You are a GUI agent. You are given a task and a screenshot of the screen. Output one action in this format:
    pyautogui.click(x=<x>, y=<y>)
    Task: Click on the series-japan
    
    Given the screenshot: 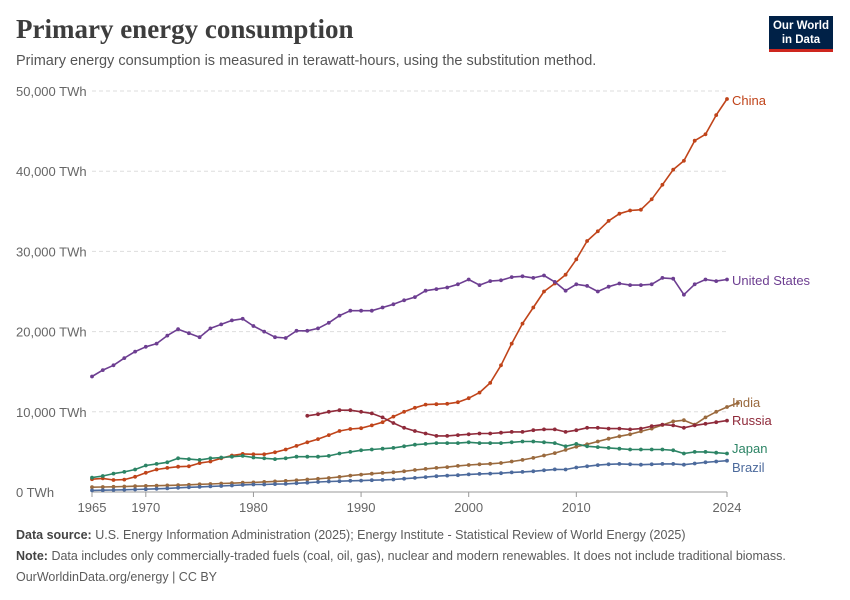 What is the action you would take?
    pyautogui.click(x=409, y=459)
    